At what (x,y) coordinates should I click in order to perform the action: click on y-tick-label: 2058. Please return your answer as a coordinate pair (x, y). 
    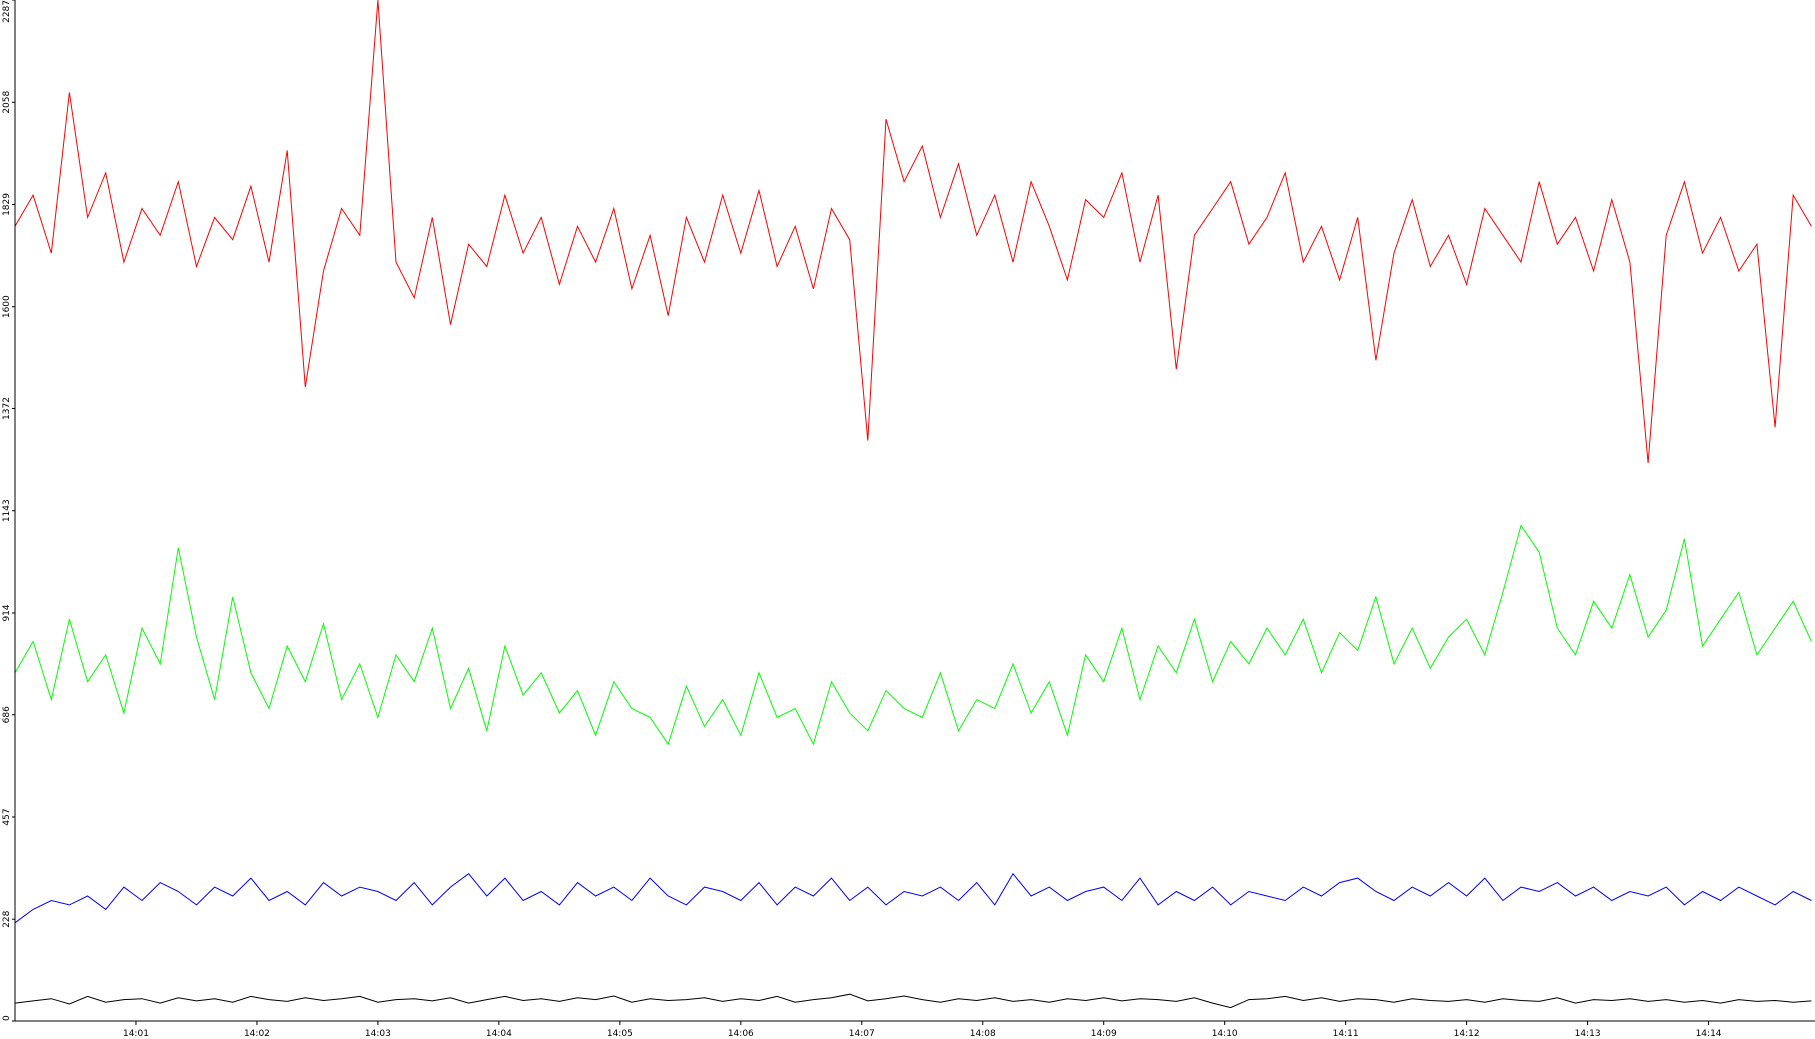
    Looking at the image, I should click on (7, 102).